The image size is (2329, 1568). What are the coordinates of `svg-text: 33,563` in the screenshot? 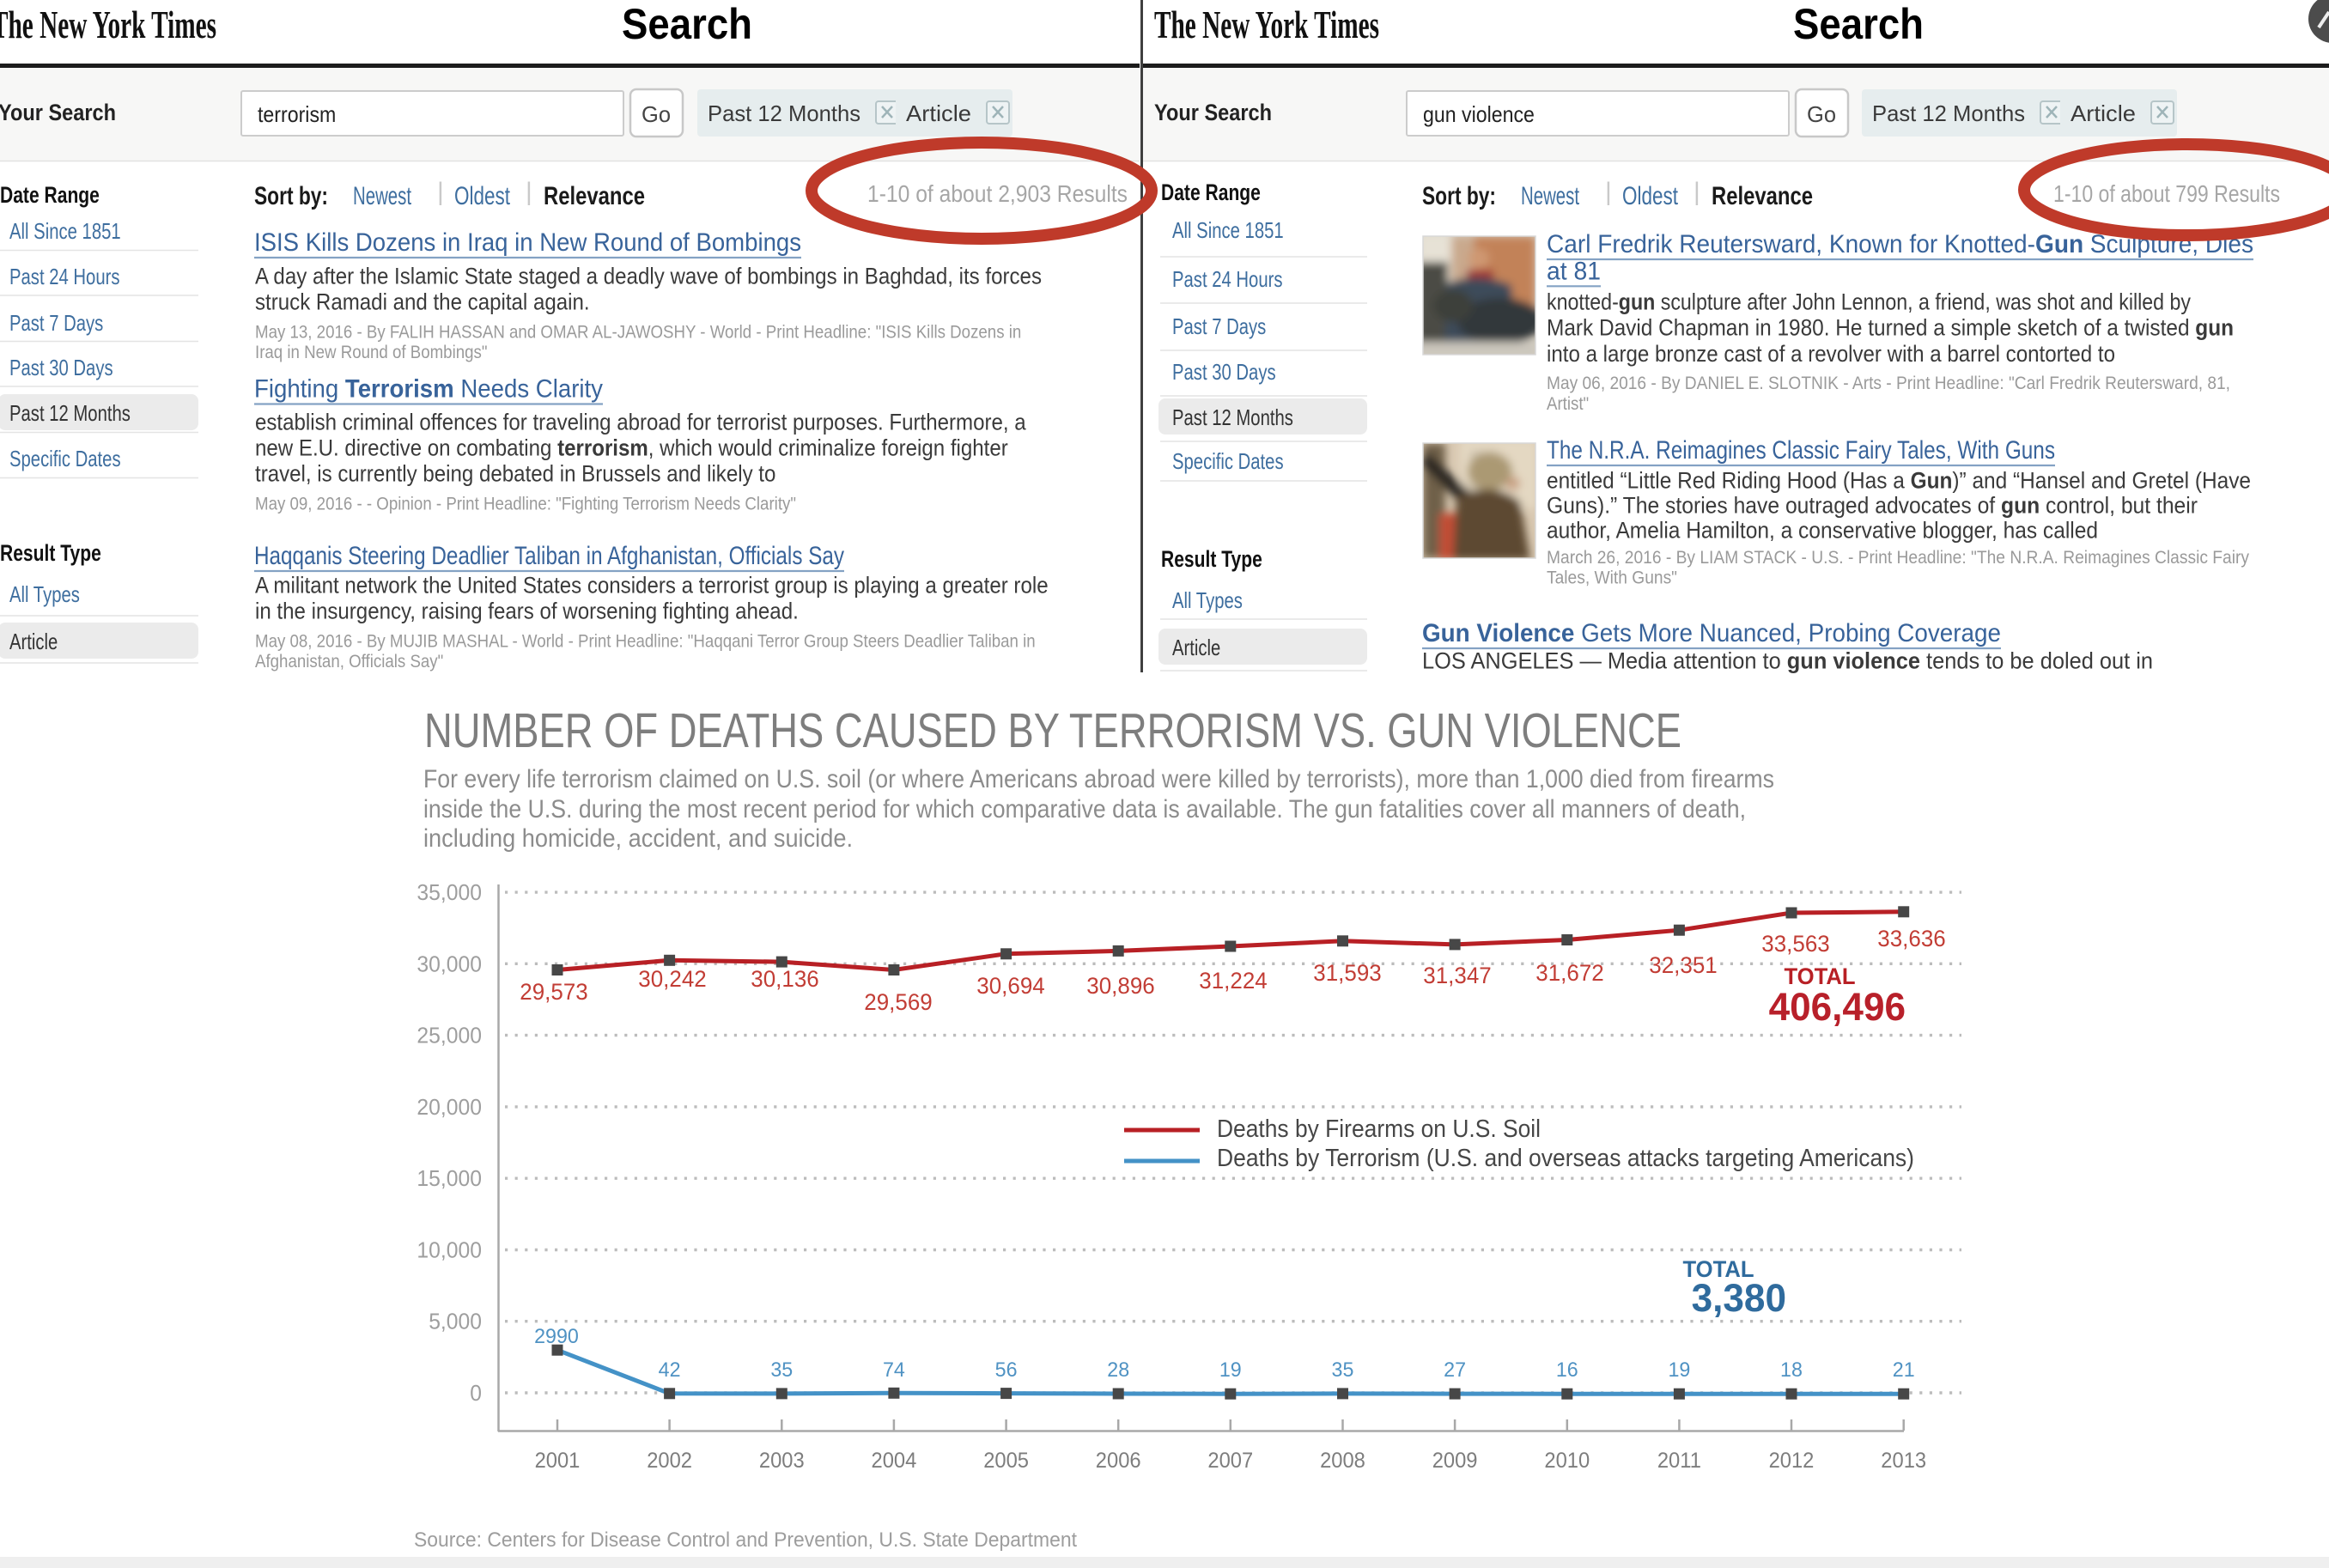 It's located at (1795, 944).